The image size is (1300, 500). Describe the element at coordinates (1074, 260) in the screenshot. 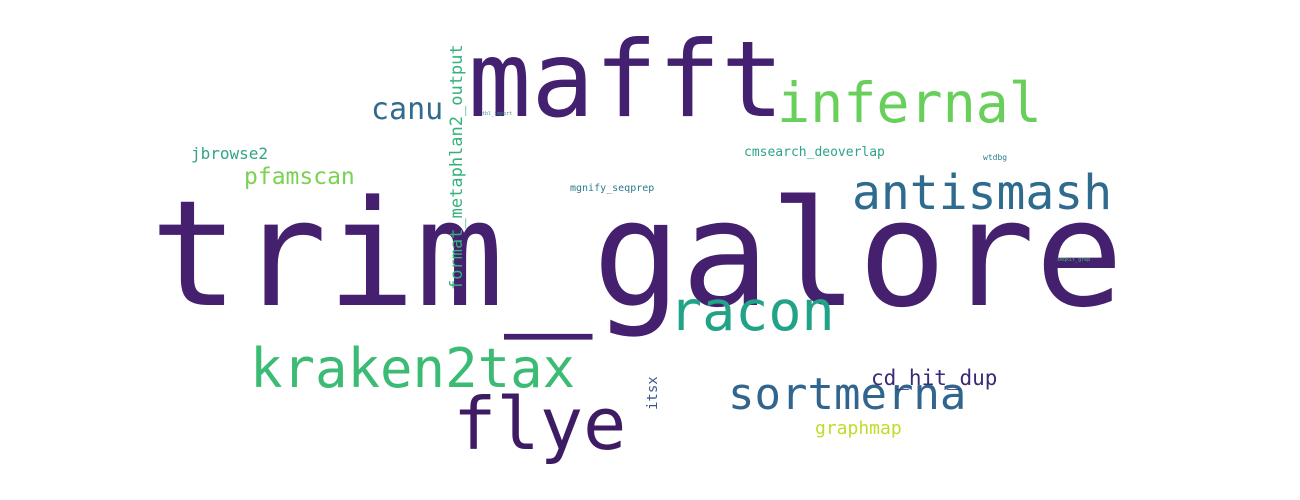

I see `word-tiny-right: seqkit_grep` at that location.